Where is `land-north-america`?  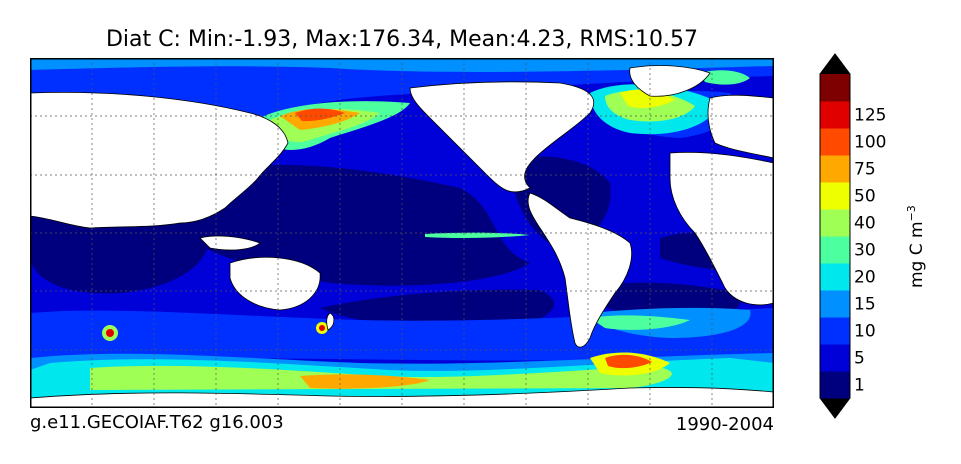 land-north-america is located at coordinates (502, 137).